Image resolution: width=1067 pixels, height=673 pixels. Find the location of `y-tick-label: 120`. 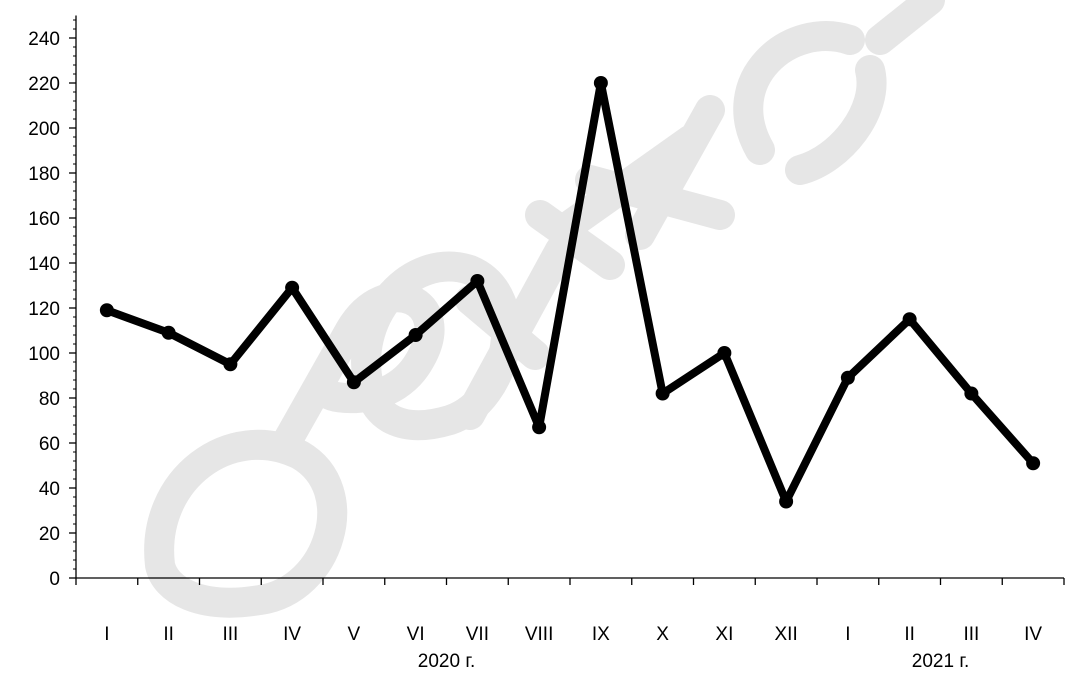

y-tick-label: 120 is located at coordinates (44, 309).